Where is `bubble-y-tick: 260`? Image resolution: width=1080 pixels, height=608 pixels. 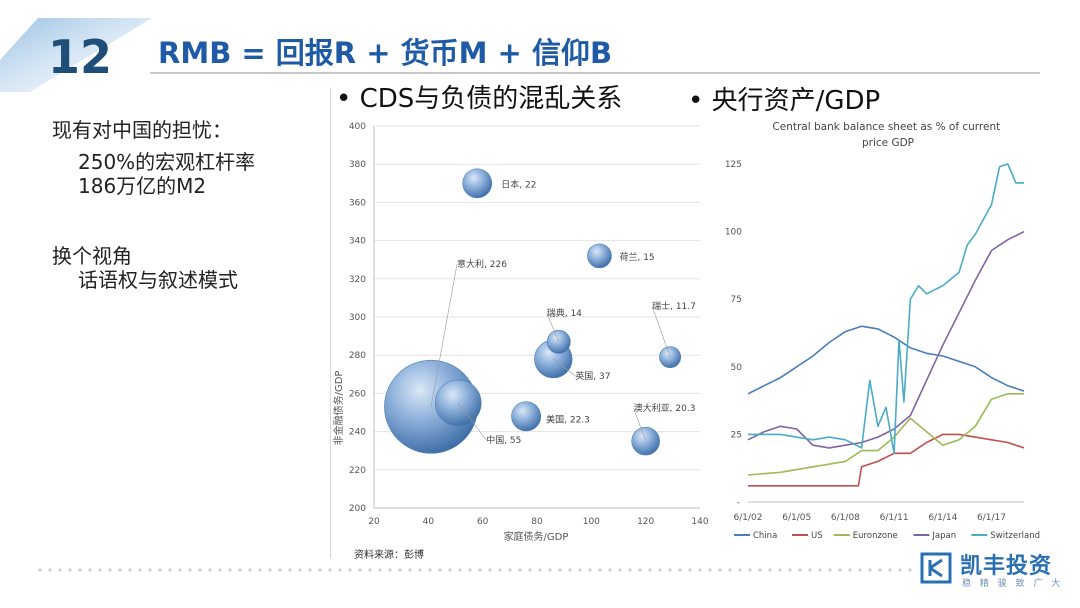
bubble-y-tick: 260 is located at coordinates (357, 394).